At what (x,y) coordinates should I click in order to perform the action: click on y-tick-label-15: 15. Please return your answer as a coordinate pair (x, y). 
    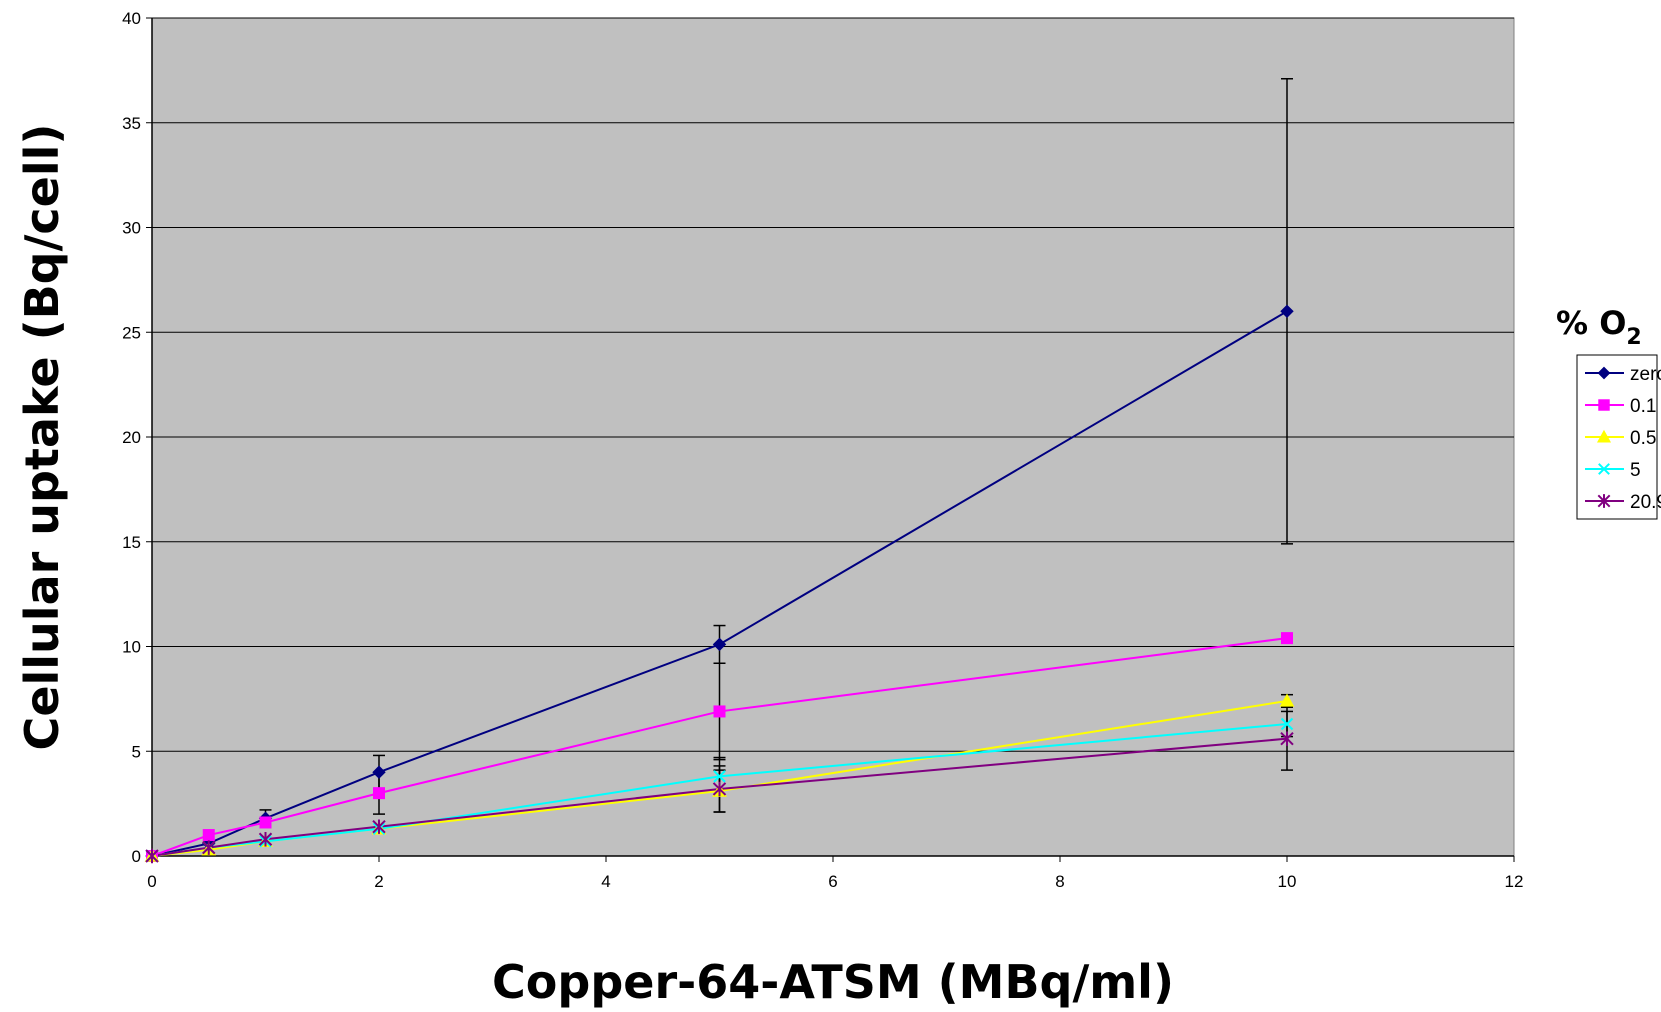
    Looking at the image, I should click on (131, 542).